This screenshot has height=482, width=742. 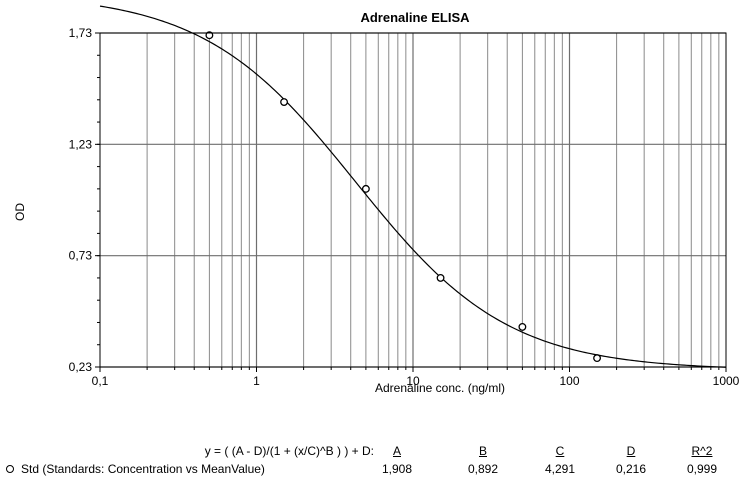 What do you see at coordinates (20, 212) in the screenshot?
I see `y-axis-label: OD` at bounding box center [20, 212].